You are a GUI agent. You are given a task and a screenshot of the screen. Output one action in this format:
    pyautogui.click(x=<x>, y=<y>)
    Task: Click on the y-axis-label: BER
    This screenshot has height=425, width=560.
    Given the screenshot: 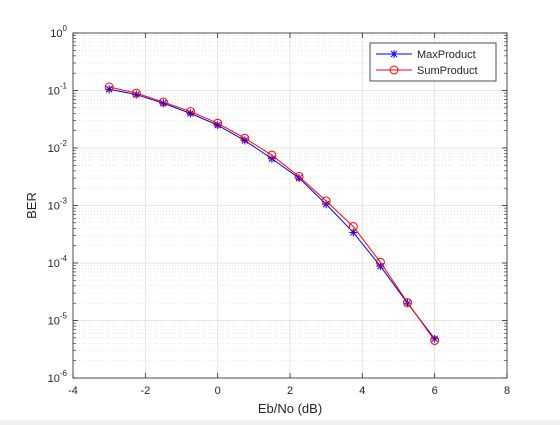 What is the action you would take?
    pyautogui.click(x=31, y=205)
    